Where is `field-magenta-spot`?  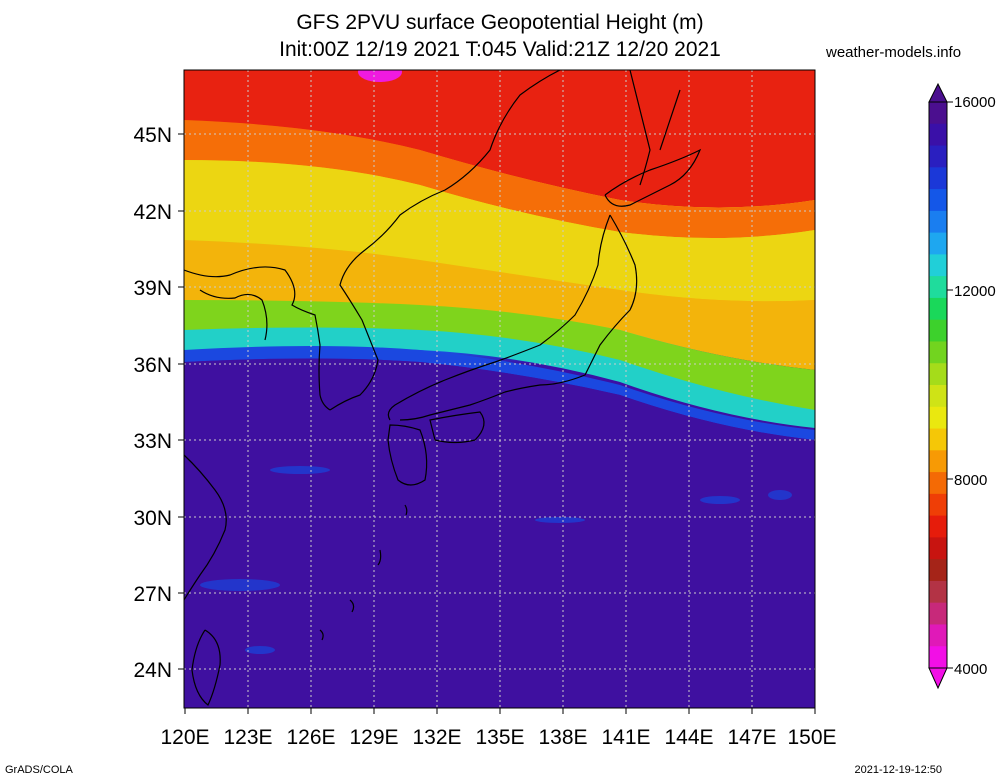 field-magenta-spot is located at coordinates (380, 76).